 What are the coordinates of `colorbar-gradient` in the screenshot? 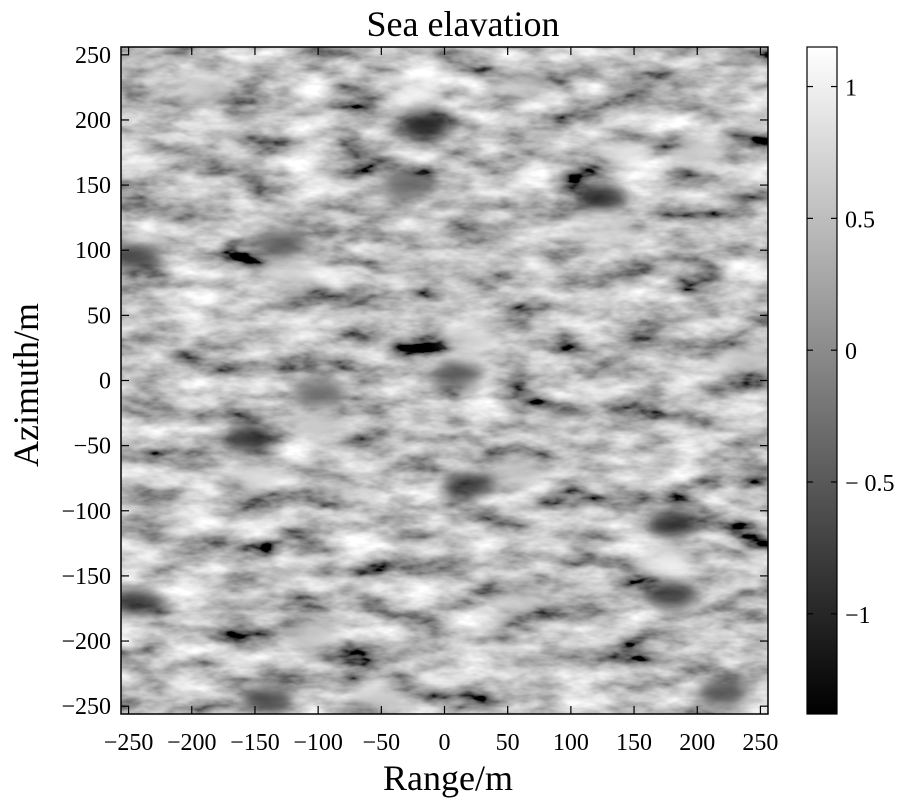 It's located at (822, 380).